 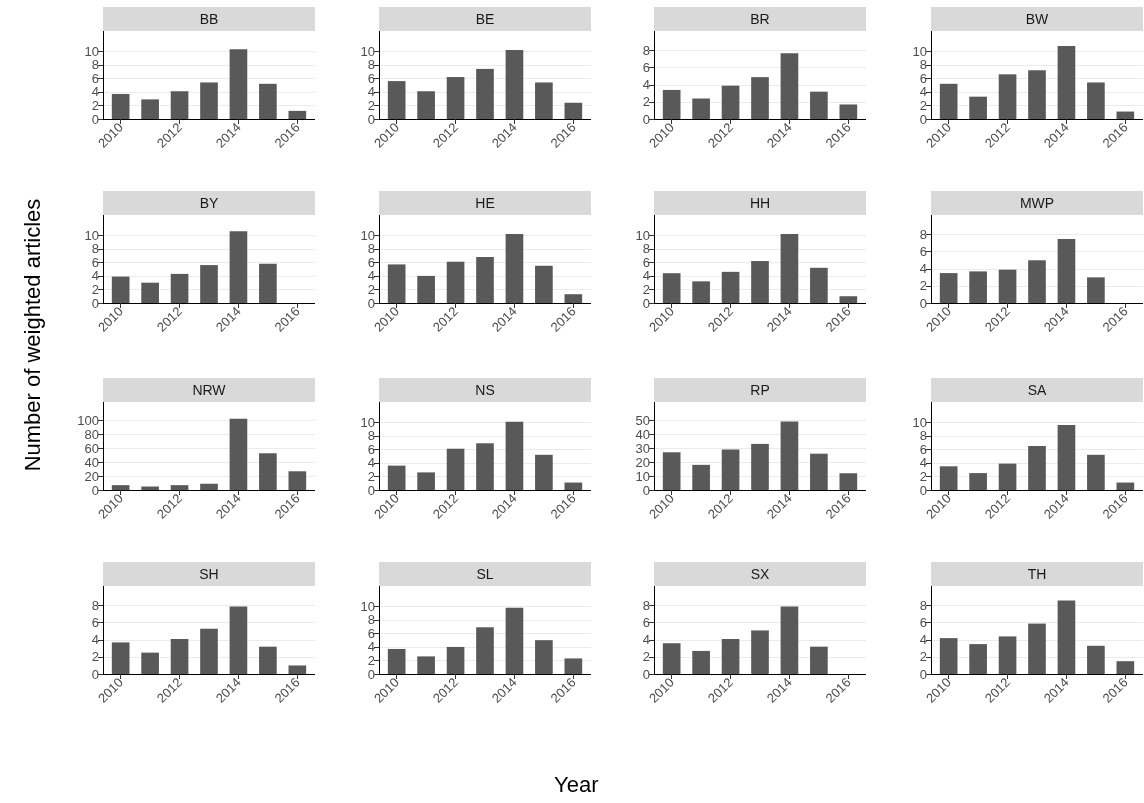 What do you see at coordinates (485, 390) in the screenshot?
I see `chart-title: NS` at bounding box center [485, 390].